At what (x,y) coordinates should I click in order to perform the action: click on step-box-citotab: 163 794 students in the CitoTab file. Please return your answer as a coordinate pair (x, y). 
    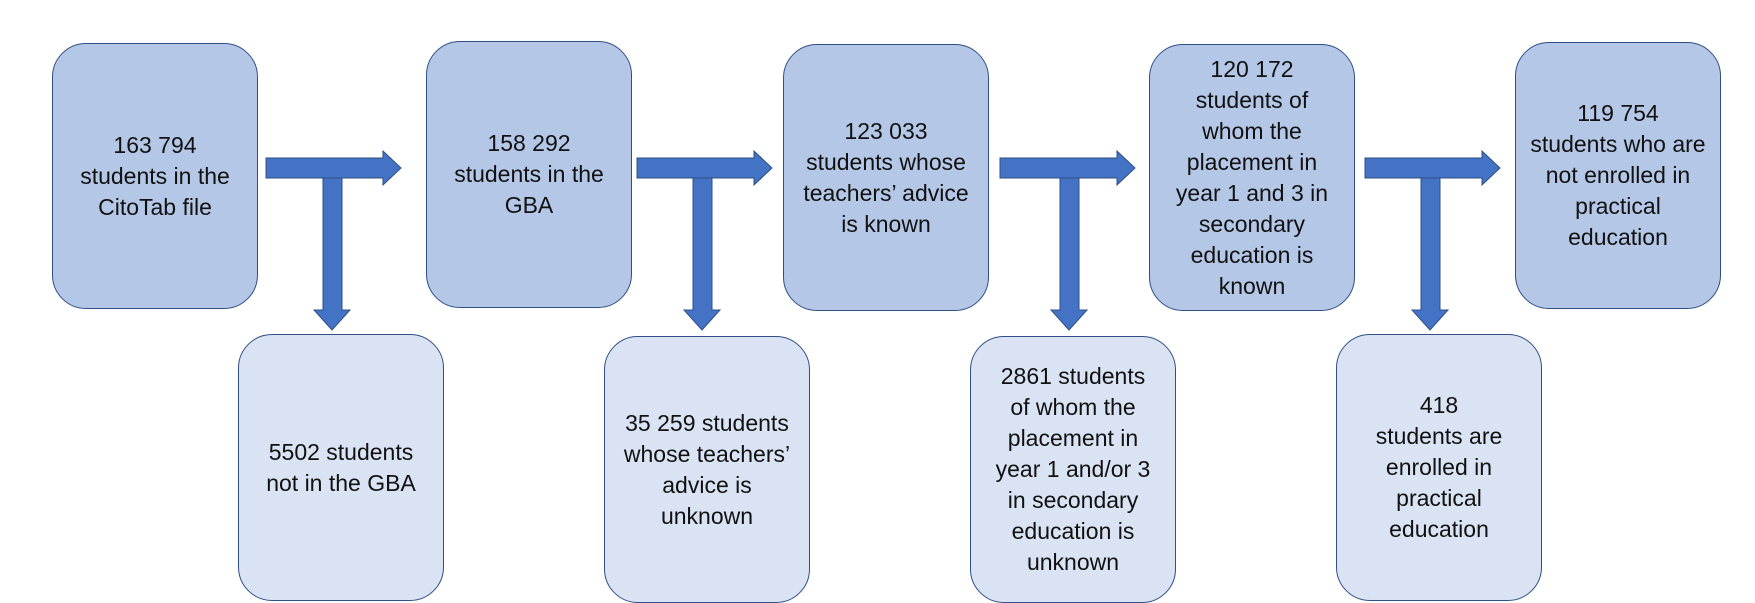
    Looking at the image, I should click on (155, 176).